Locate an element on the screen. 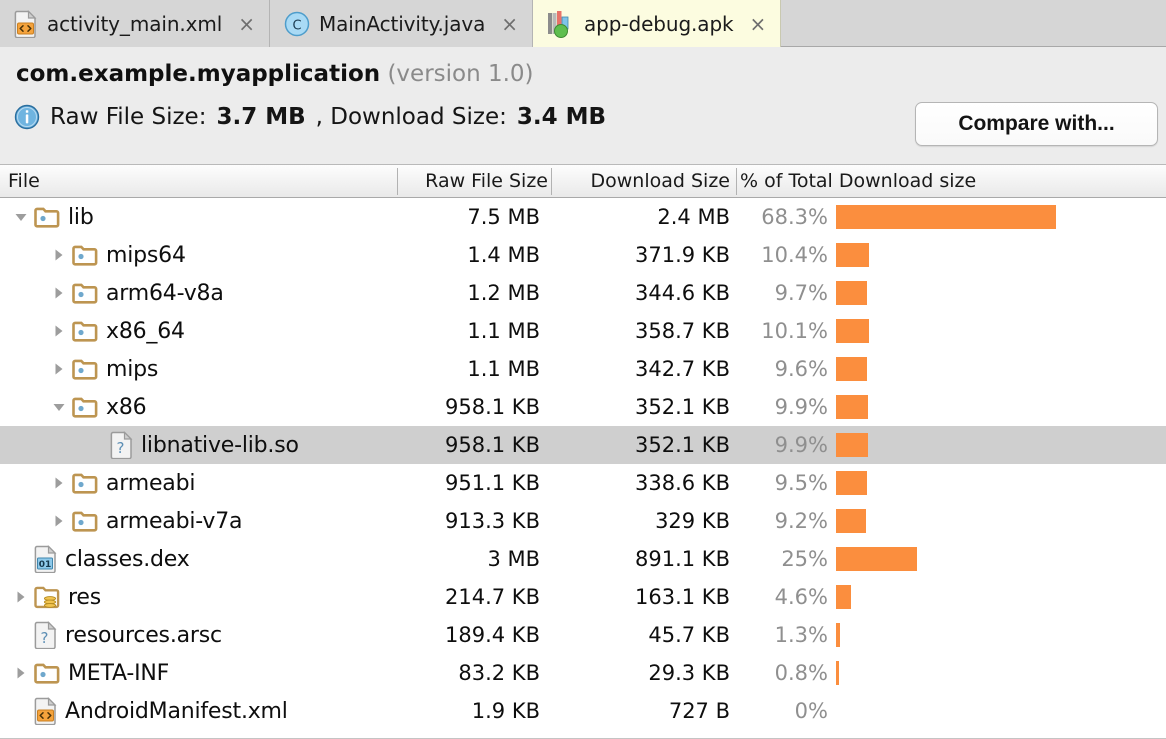  percent-total-cell: 9.2% is located at coordinates (801, 521).